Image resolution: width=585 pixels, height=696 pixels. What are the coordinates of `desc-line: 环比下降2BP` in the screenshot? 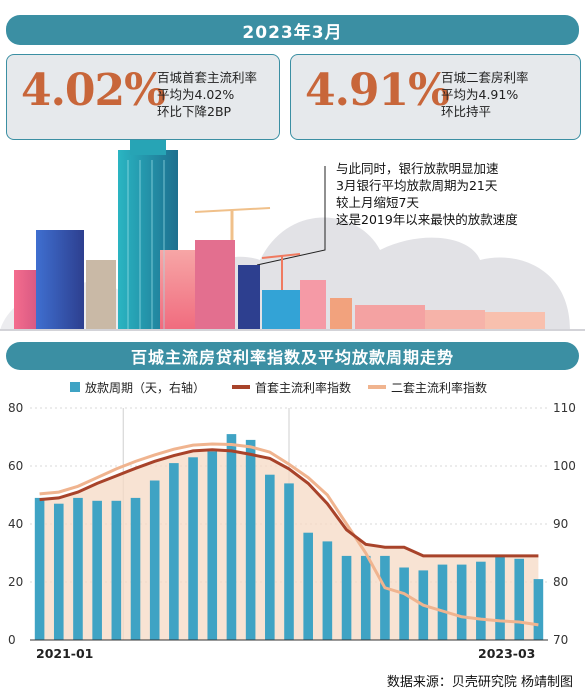 It's located at (194, 111).